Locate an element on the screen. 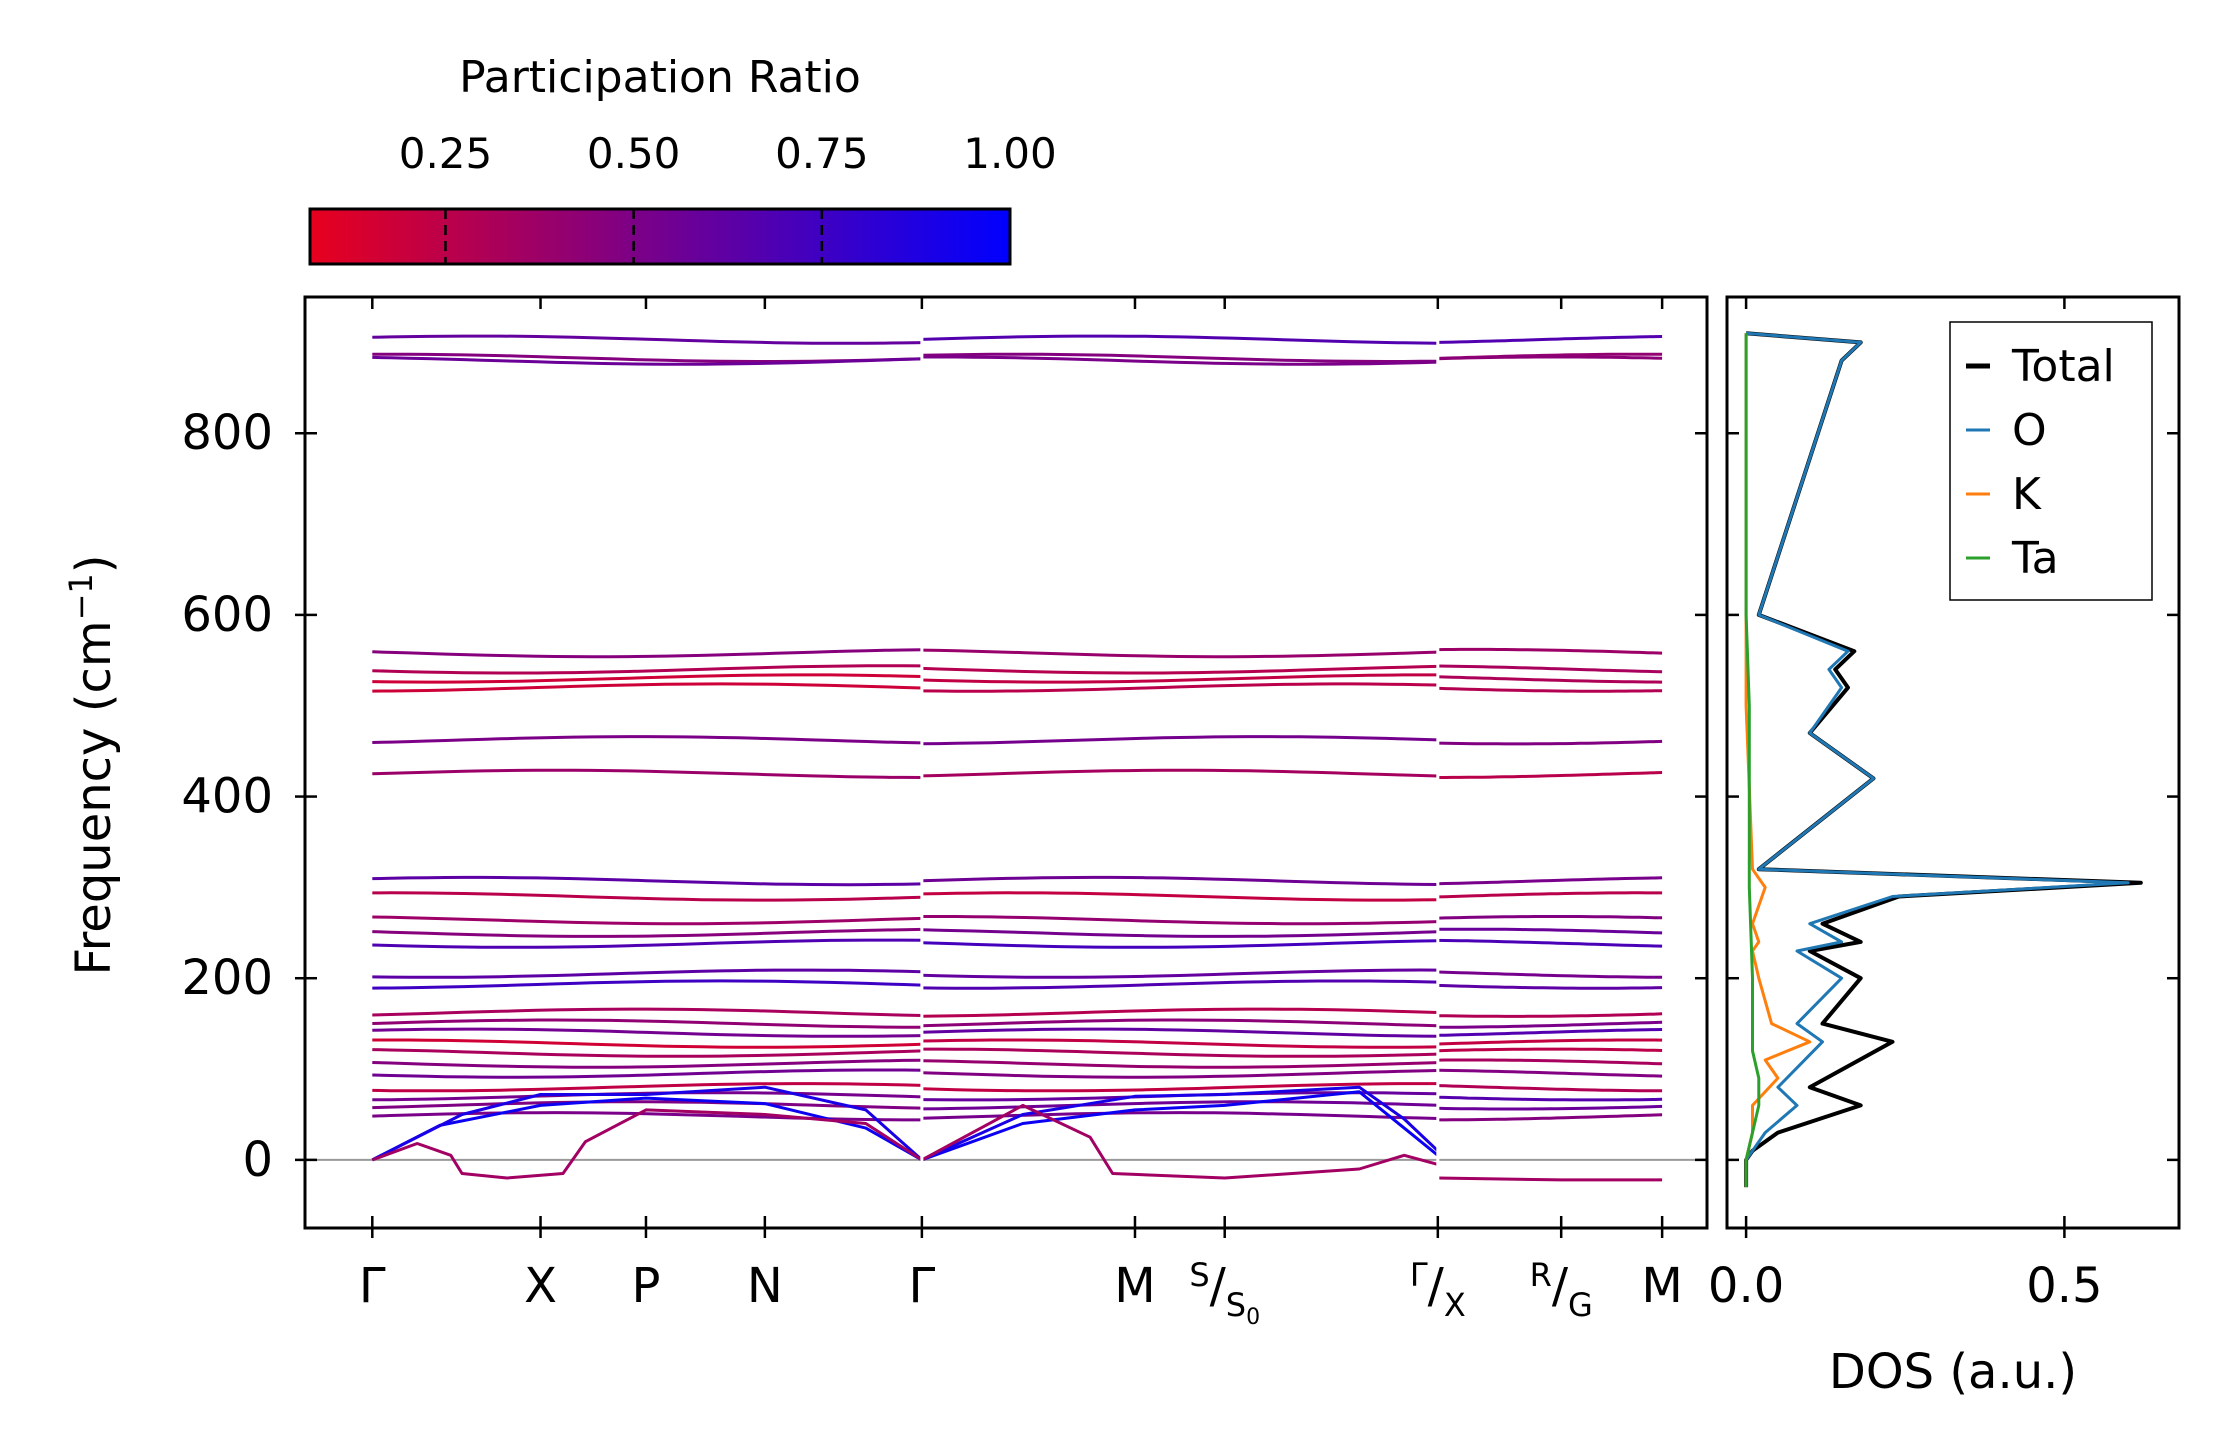  dos-series-ta is located at coordinates (1752, 760).